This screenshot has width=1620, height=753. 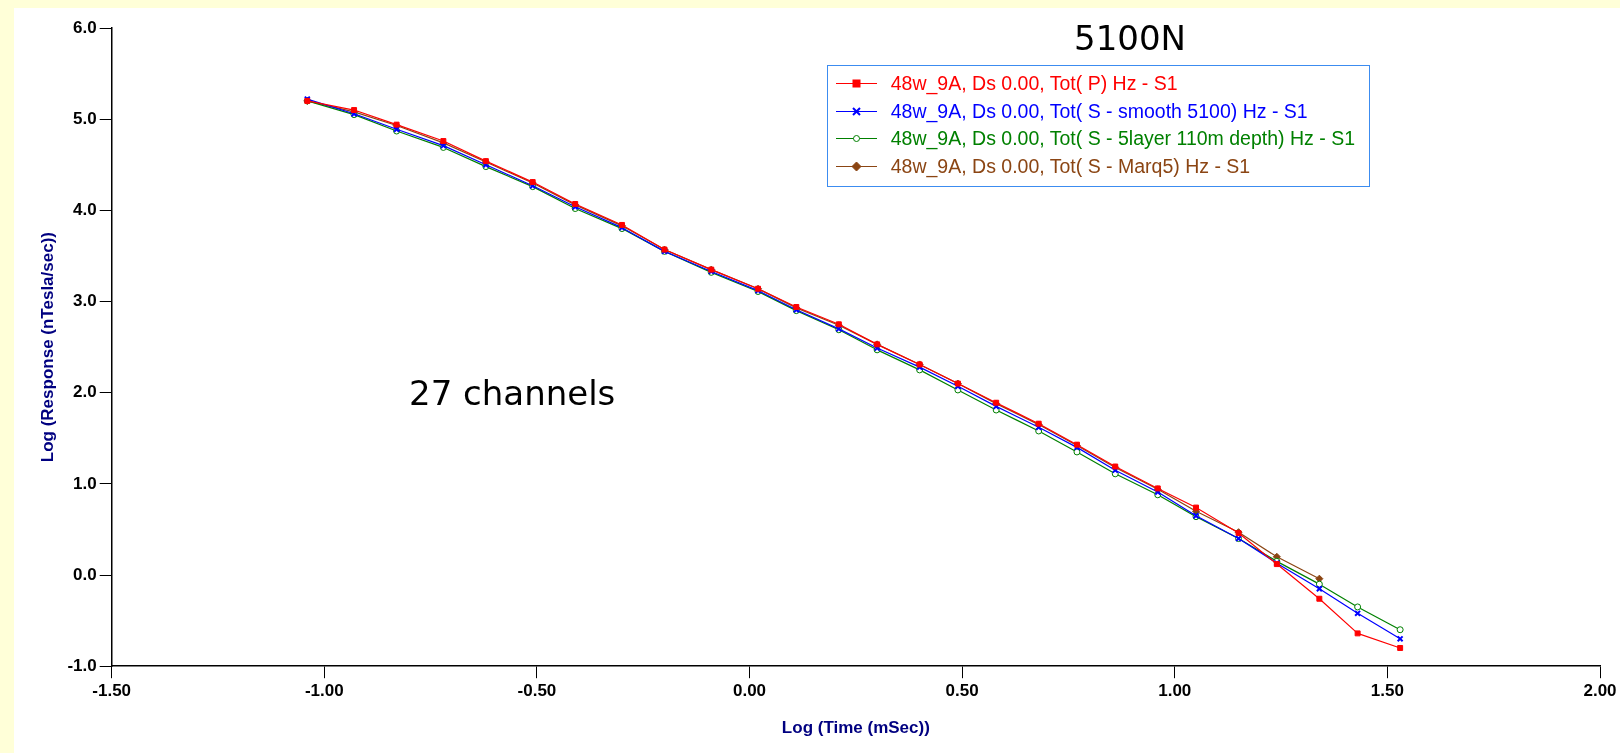 What do you see at coordinates (855, 728) in the screenshot?
I see `x-axis-title: Log (Time (mSec))` at bounding box center [855, 728].